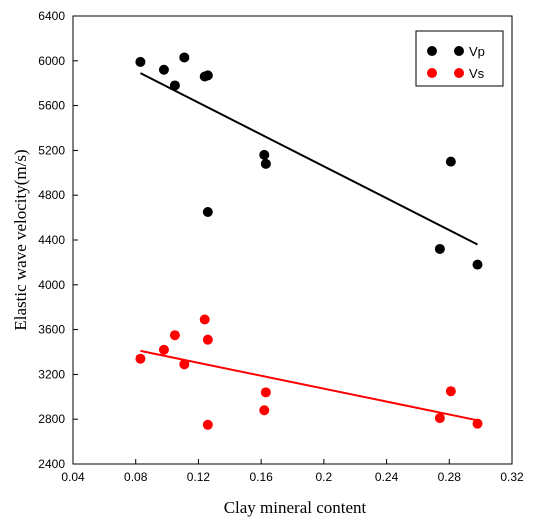  I want to click on x-tick-label: 0.12, so click(199, 477).